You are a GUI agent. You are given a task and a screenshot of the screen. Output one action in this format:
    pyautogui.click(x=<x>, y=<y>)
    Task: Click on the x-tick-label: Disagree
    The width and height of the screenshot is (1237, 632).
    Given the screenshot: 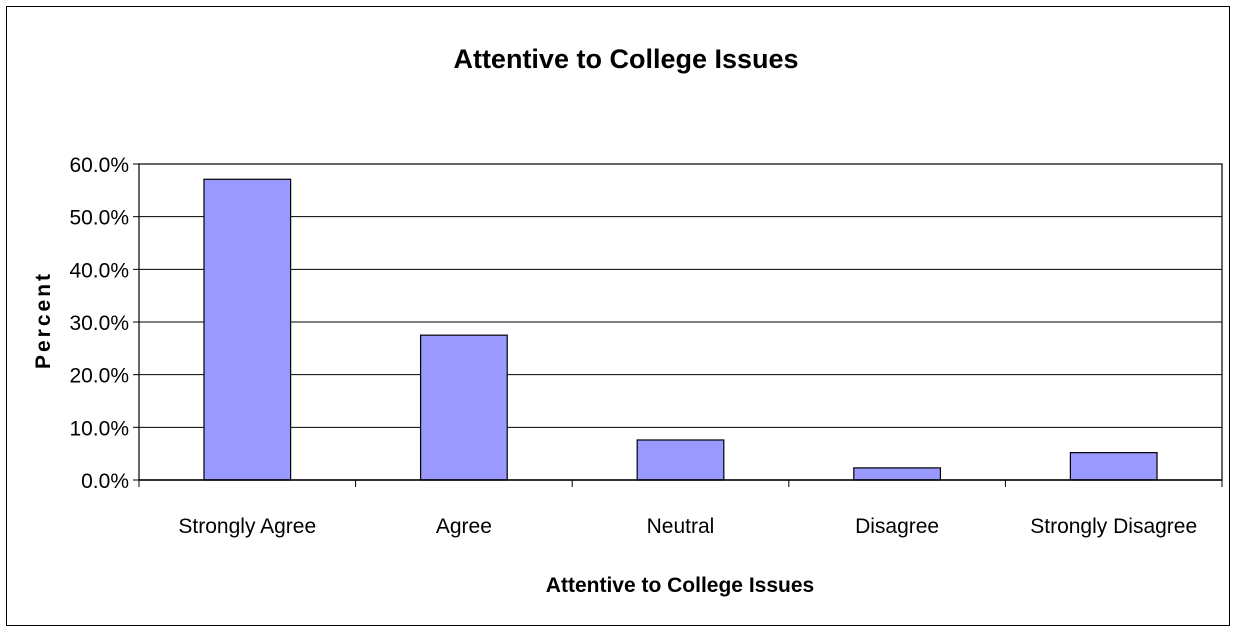 What is the action you would take?
    pyautogui.click(x=897, y=526)
    